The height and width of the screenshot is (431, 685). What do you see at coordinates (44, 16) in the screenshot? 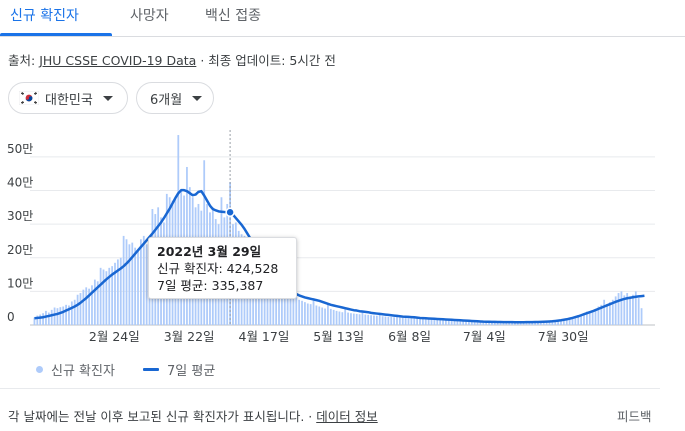
I see `tab-new-cases: 신규 확진자` at bounding box center [44, 16].